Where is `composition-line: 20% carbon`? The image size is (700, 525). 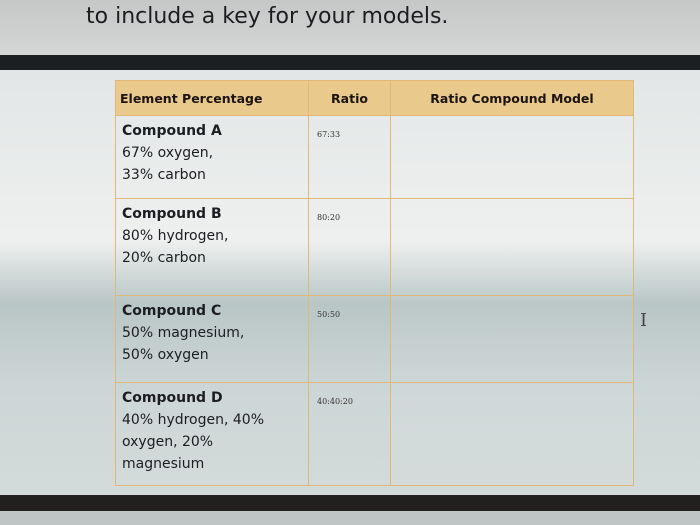
composition-line: 20% carbon is located at coordinates (164, 258).